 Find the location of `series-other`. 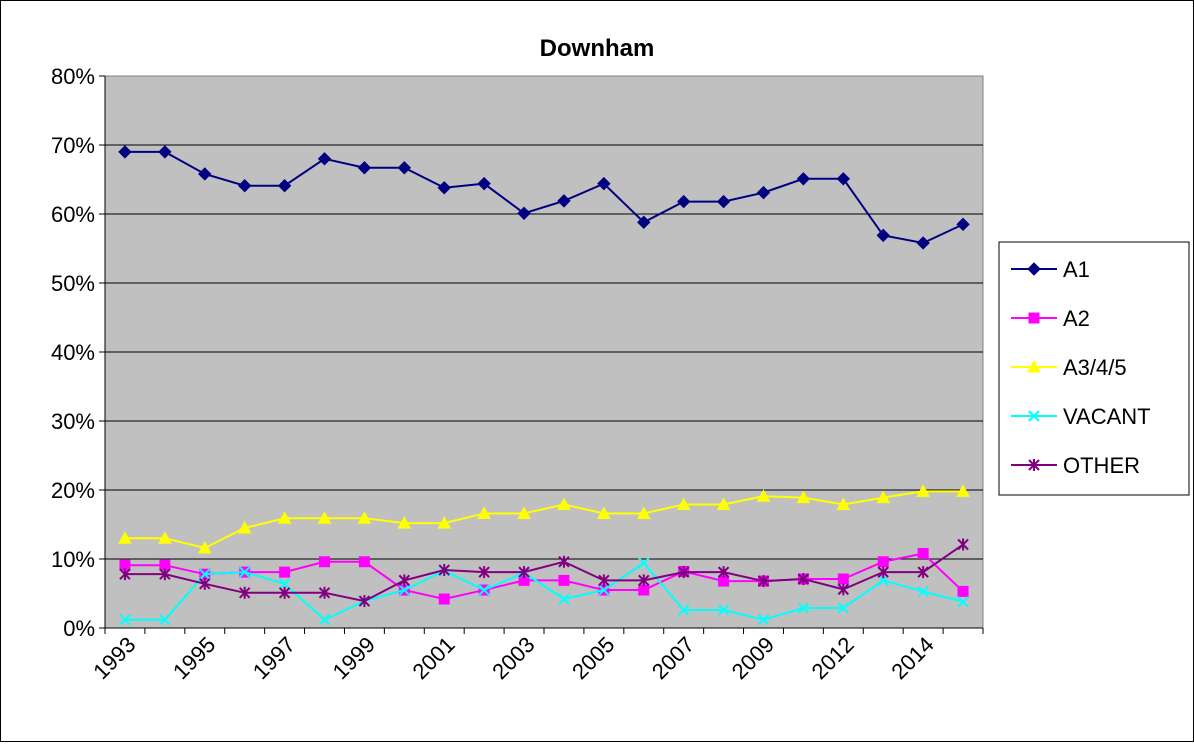

series-other is located at coordinates (544, 573).